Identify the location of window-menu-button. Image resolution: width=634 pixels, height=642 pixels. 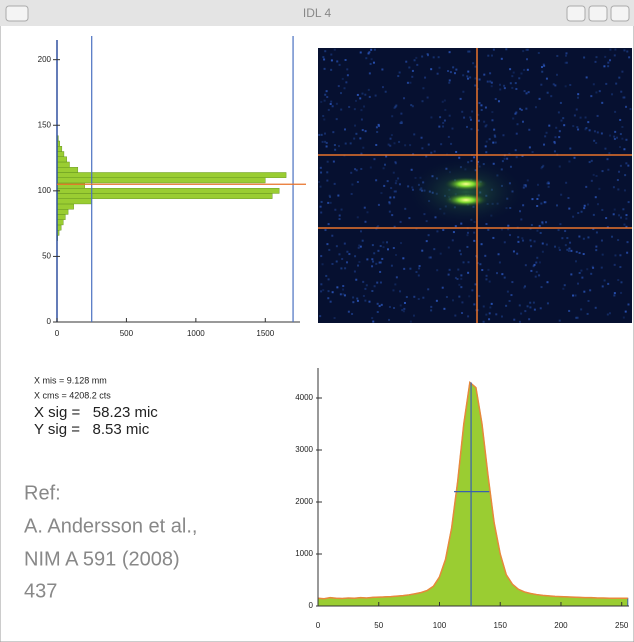
(17, 13).